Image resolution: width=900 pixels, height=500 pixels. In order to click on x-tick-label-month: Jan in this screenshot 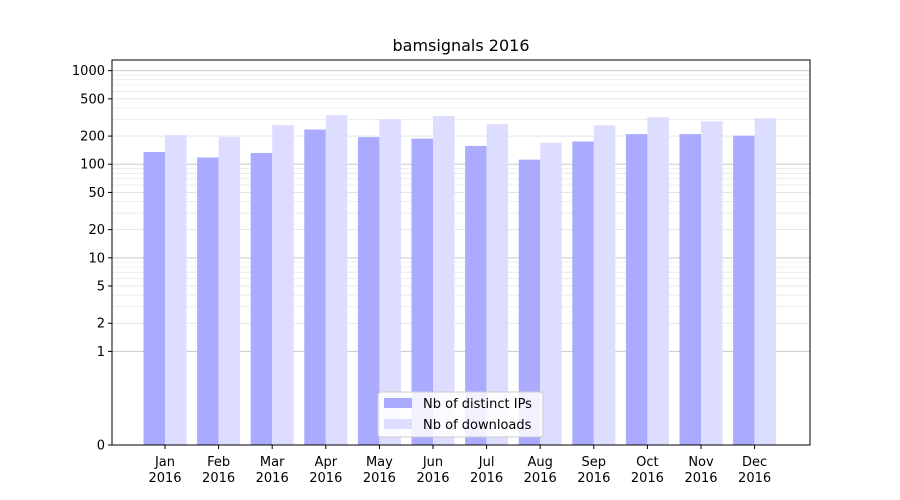, I will do `click(164, 462)`.